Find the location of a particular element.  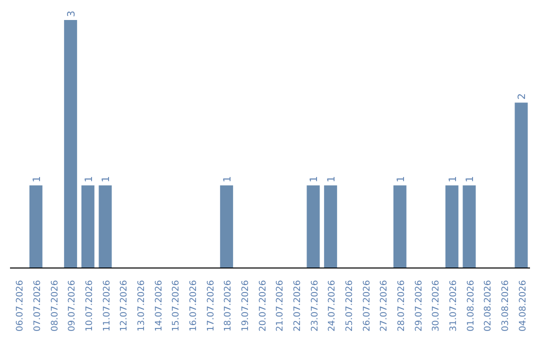

x-tick-label: 09.07.2026 is located at coordinates (73, 306).